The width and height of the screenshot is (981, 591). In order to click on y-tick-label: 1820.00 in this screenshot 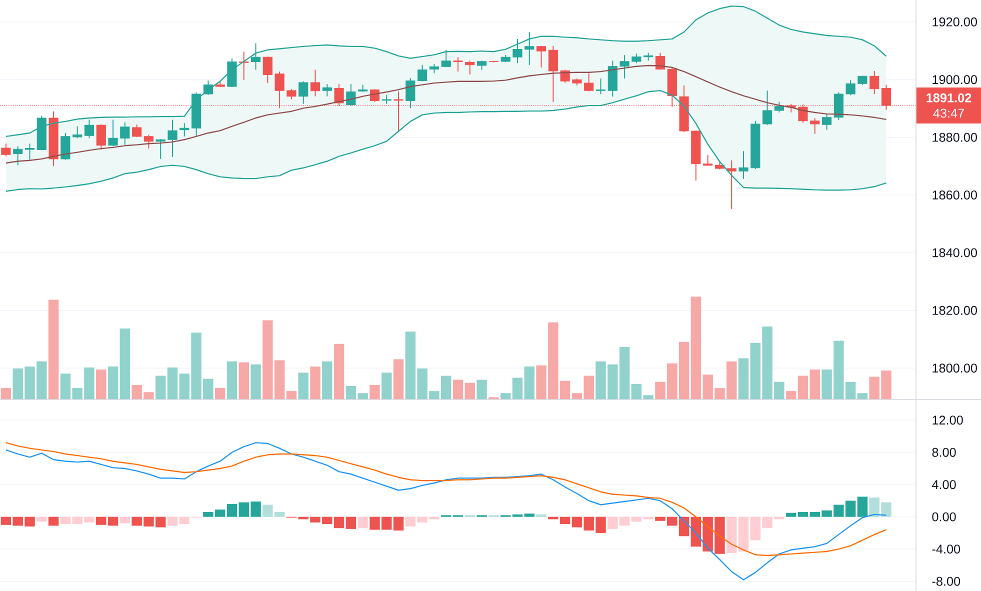, I will do `click(954, 310)`.